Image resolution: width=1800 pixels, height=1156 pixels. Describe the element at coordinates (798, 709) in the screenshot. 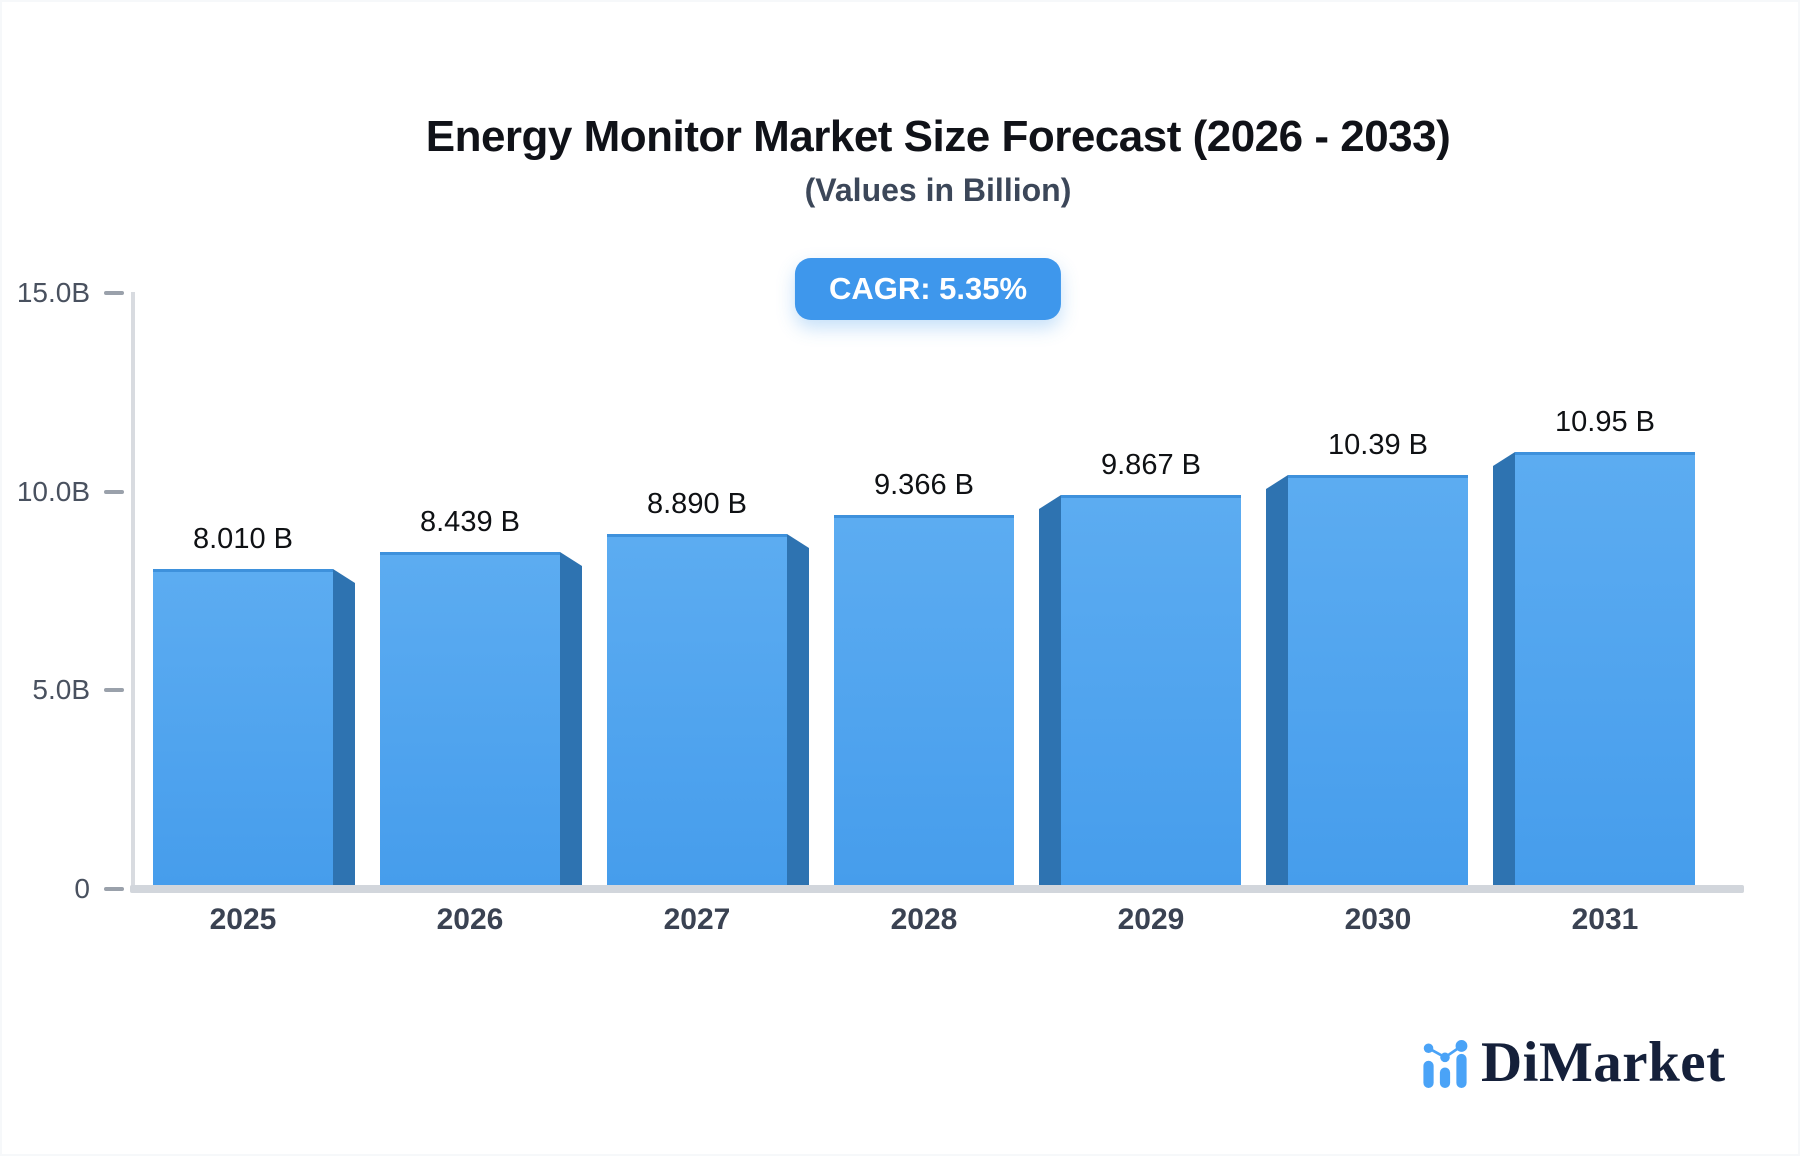

I see `bar-2027-side` at that location.